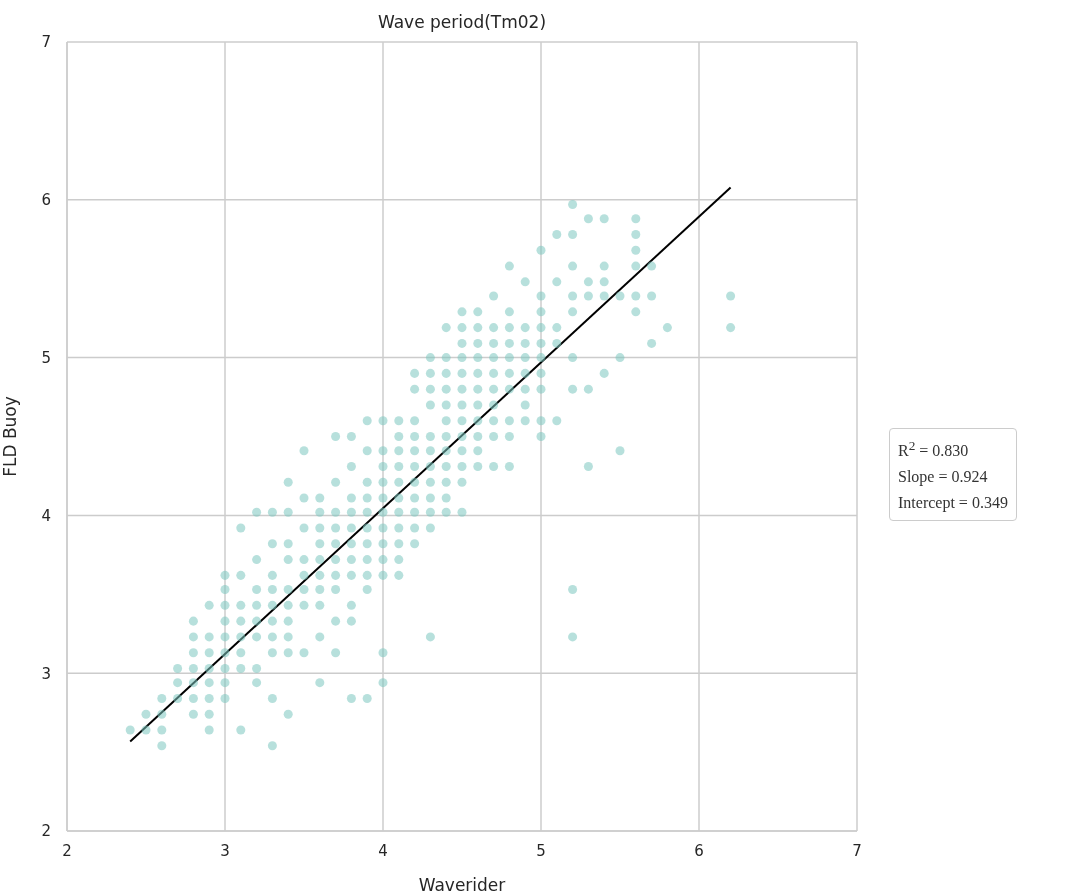 This screenshot has height=893, width=1067. What do you see at coordinates (933, 449) in the screenshot?
I see `text: R$^{2}$ = 0.830` at bounding box center [933, 449].